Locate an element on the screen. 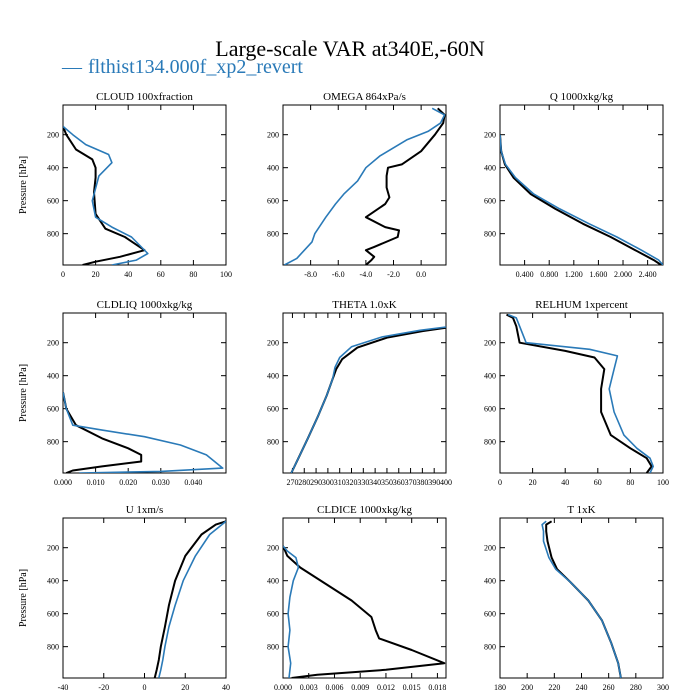  x-tick-label: 390 is located at coordinates (434, 482).